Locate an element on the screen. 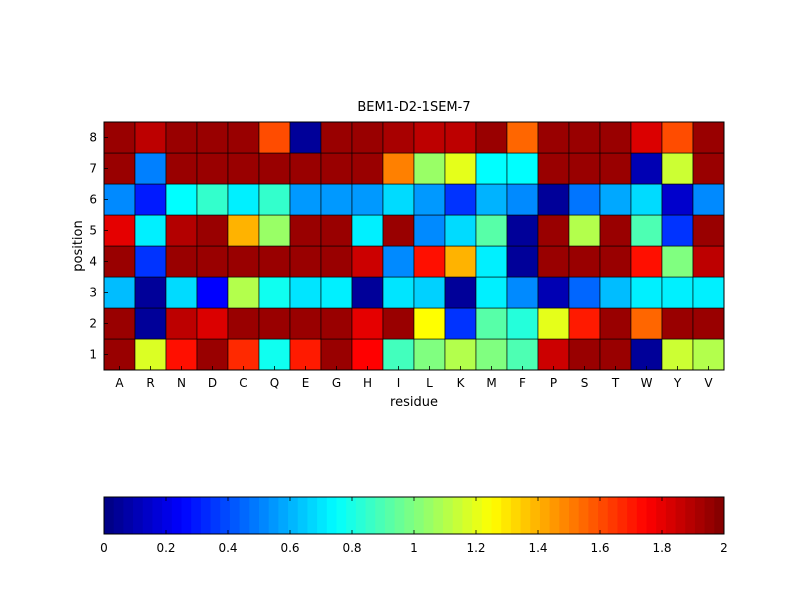 Image resolution: width=800 pixels, height=605 pixels. y-tick-label: 7 is located at coordinates (93, 169).